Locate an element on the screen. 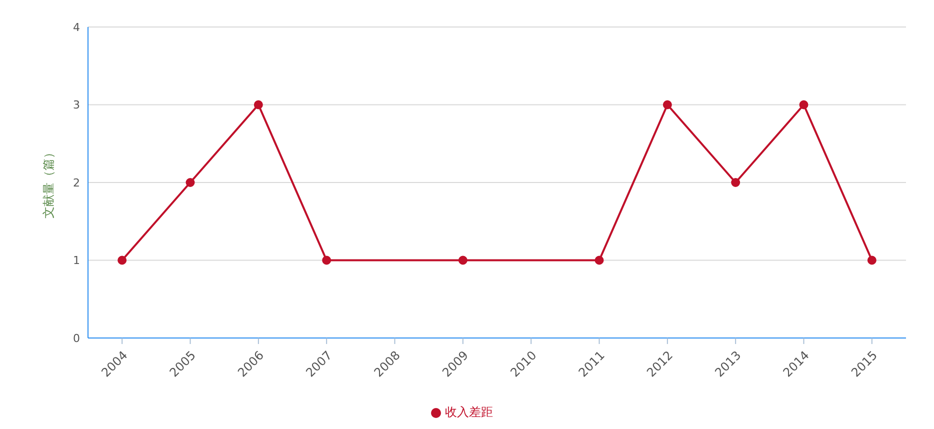  y-tick-label: 1 is located at coordinates (76, 261).